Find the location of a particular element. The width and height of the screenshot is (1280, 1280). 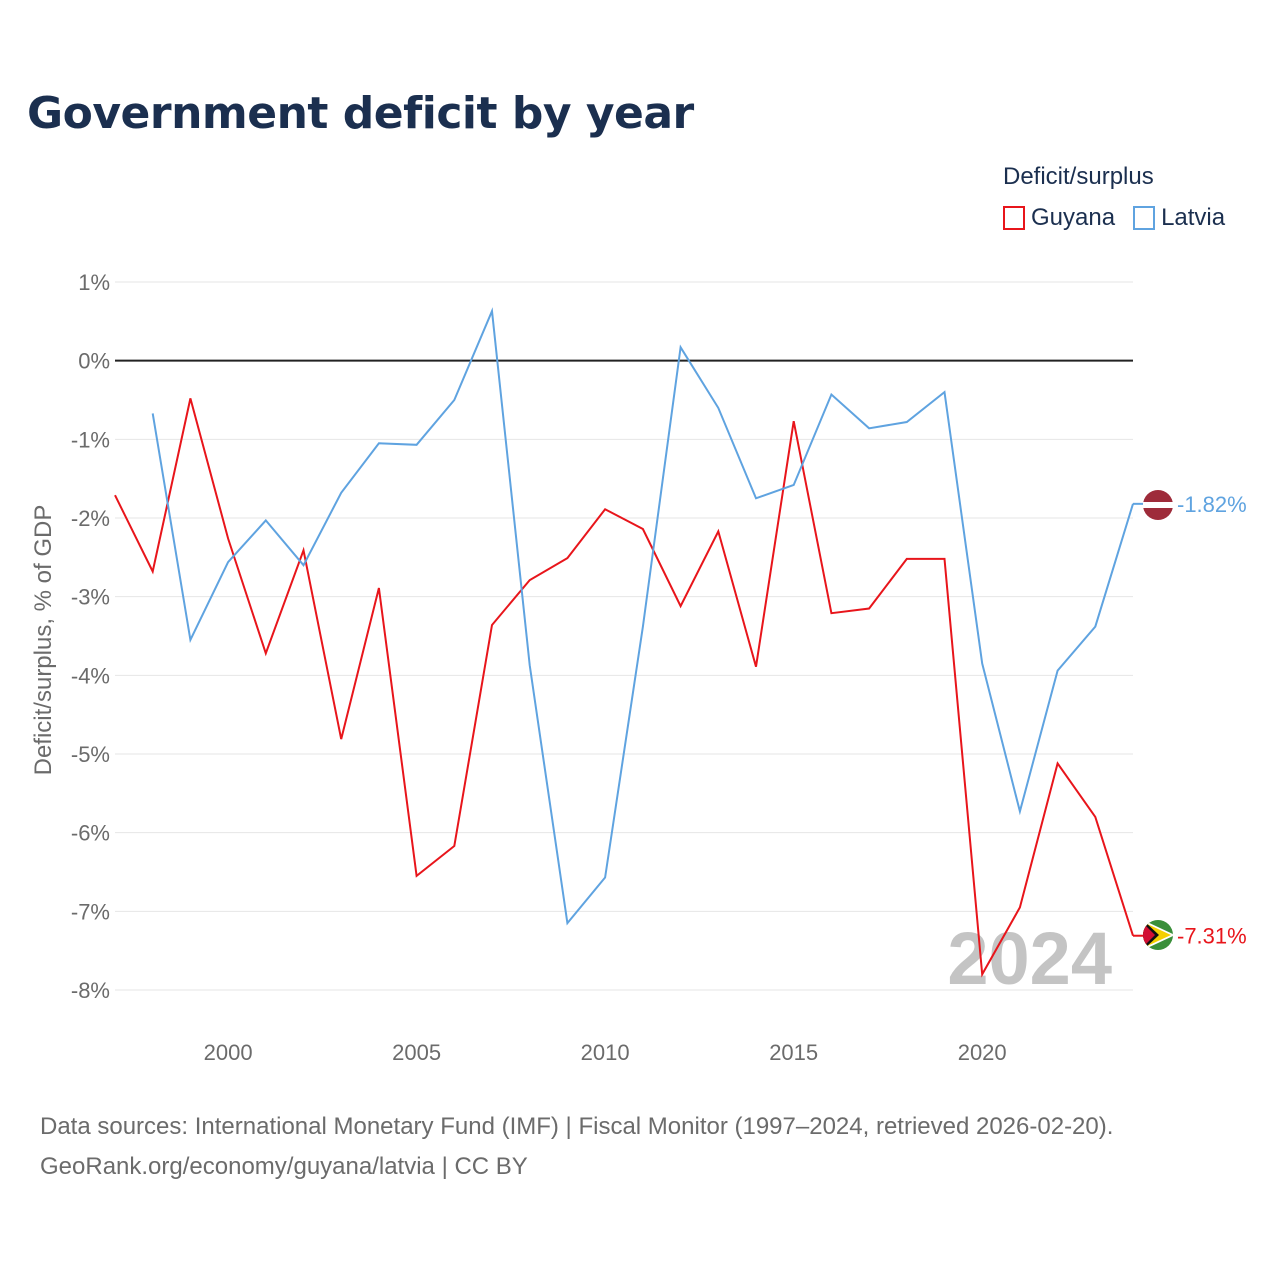

y-tick-label: -5% is located at coordinates (90, 754).